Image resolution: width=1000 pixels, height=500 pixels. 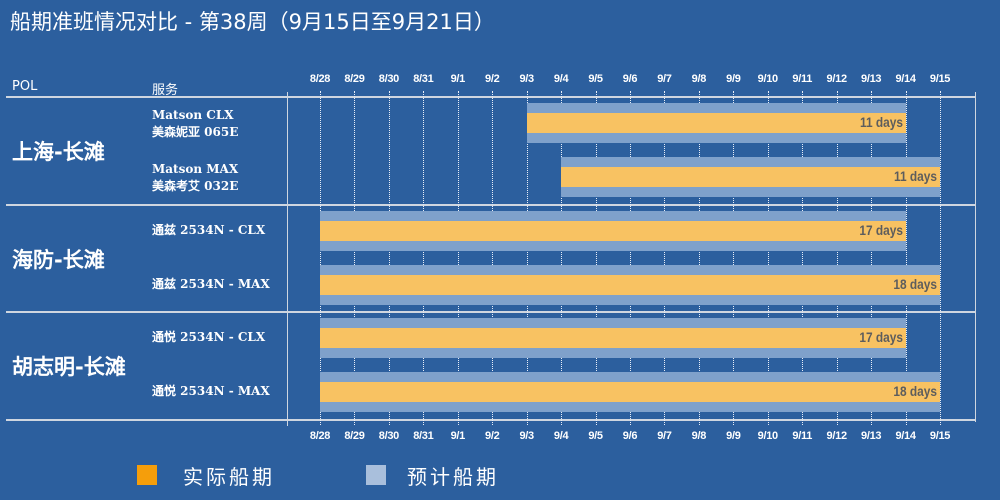 I want to click on x-tick-label-bottom: 8/28, so click(x=320, y=436).